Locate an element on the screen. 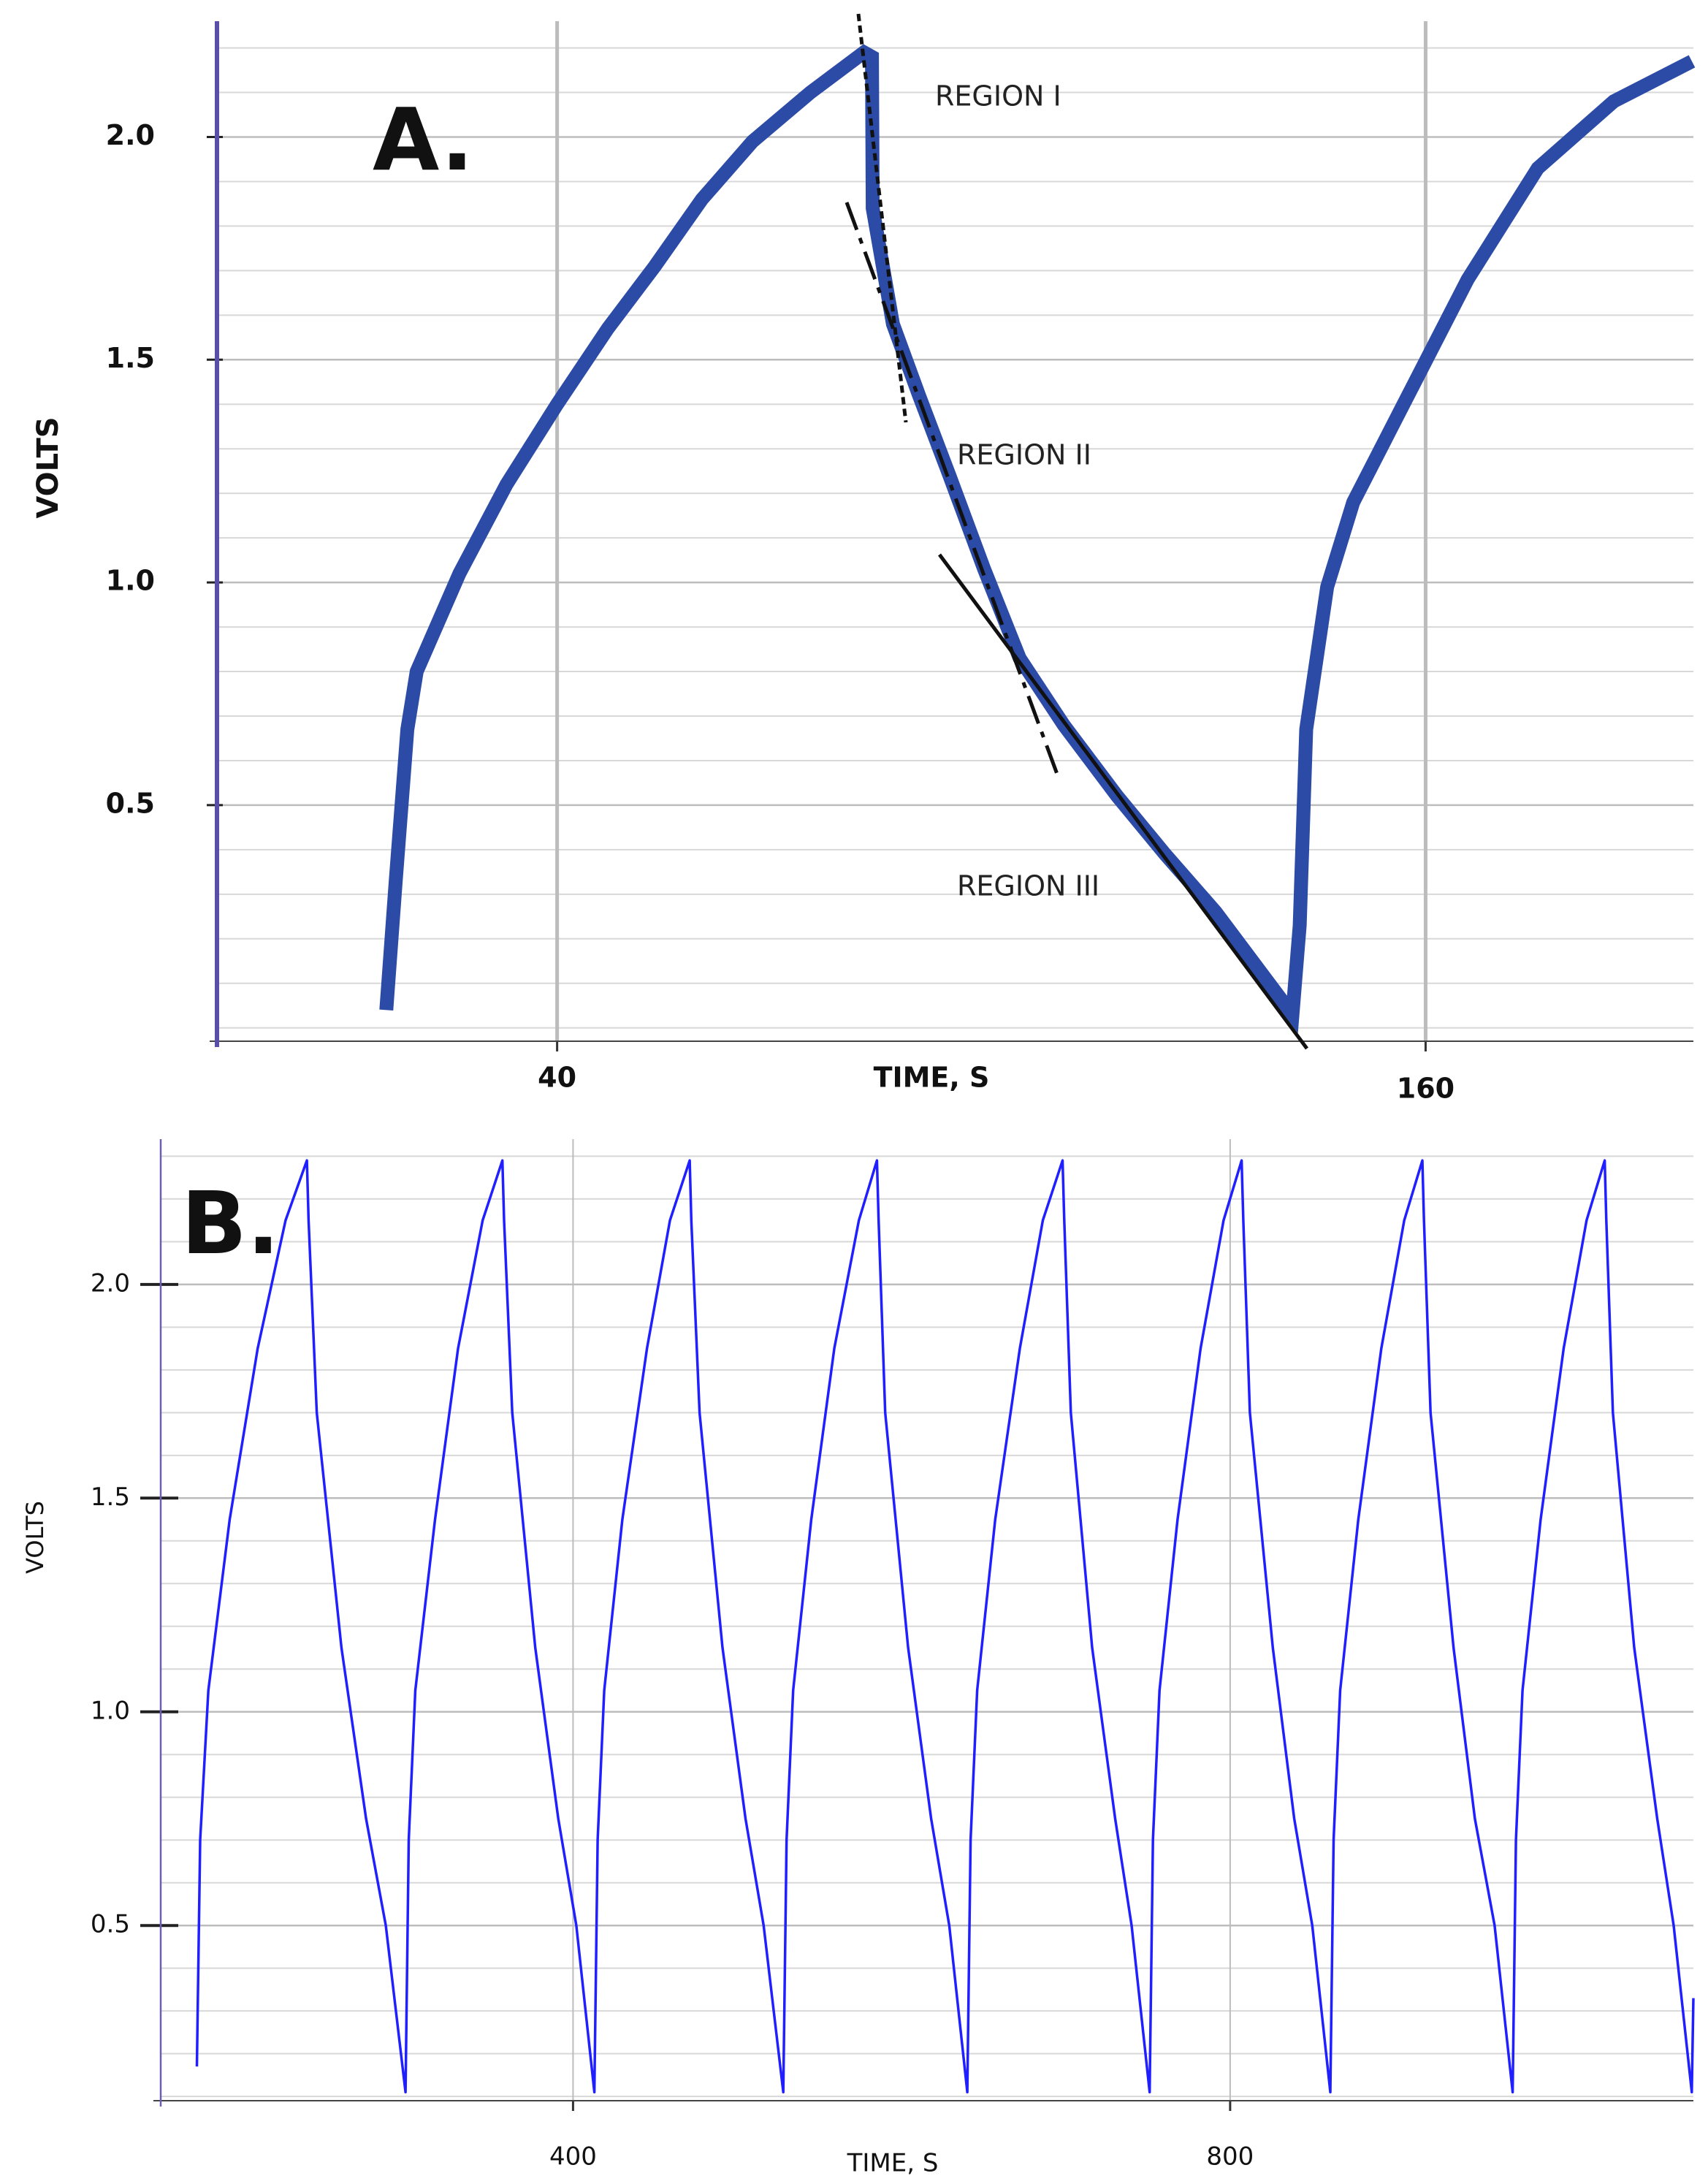 The width and height of the screenshot is (1708, 2184). annotation: REGION III is located at coordinates (1028, 886).